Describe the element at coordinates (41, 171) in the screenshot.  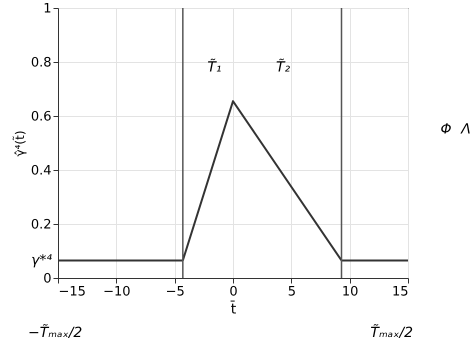
I see `y-tick-label: 0.4` at that location.